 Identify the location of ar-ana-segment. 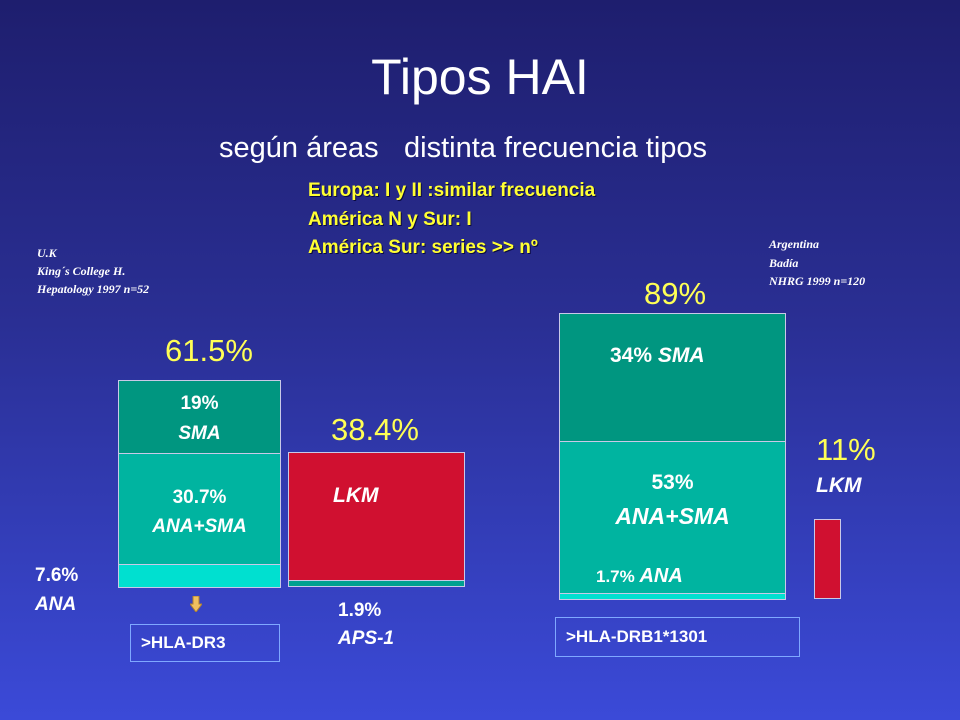
(672, 596).